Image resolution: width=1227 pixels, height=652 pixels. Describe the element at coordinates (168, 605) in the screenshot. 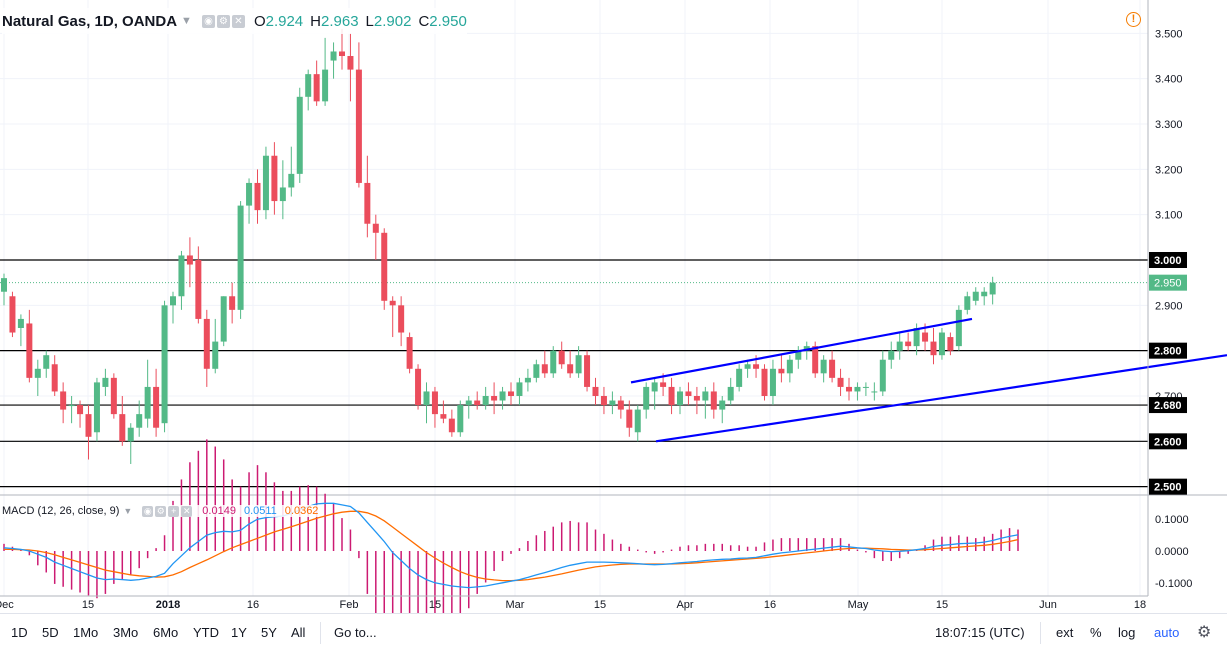

I see `x-tick-label: 2018` at that location.